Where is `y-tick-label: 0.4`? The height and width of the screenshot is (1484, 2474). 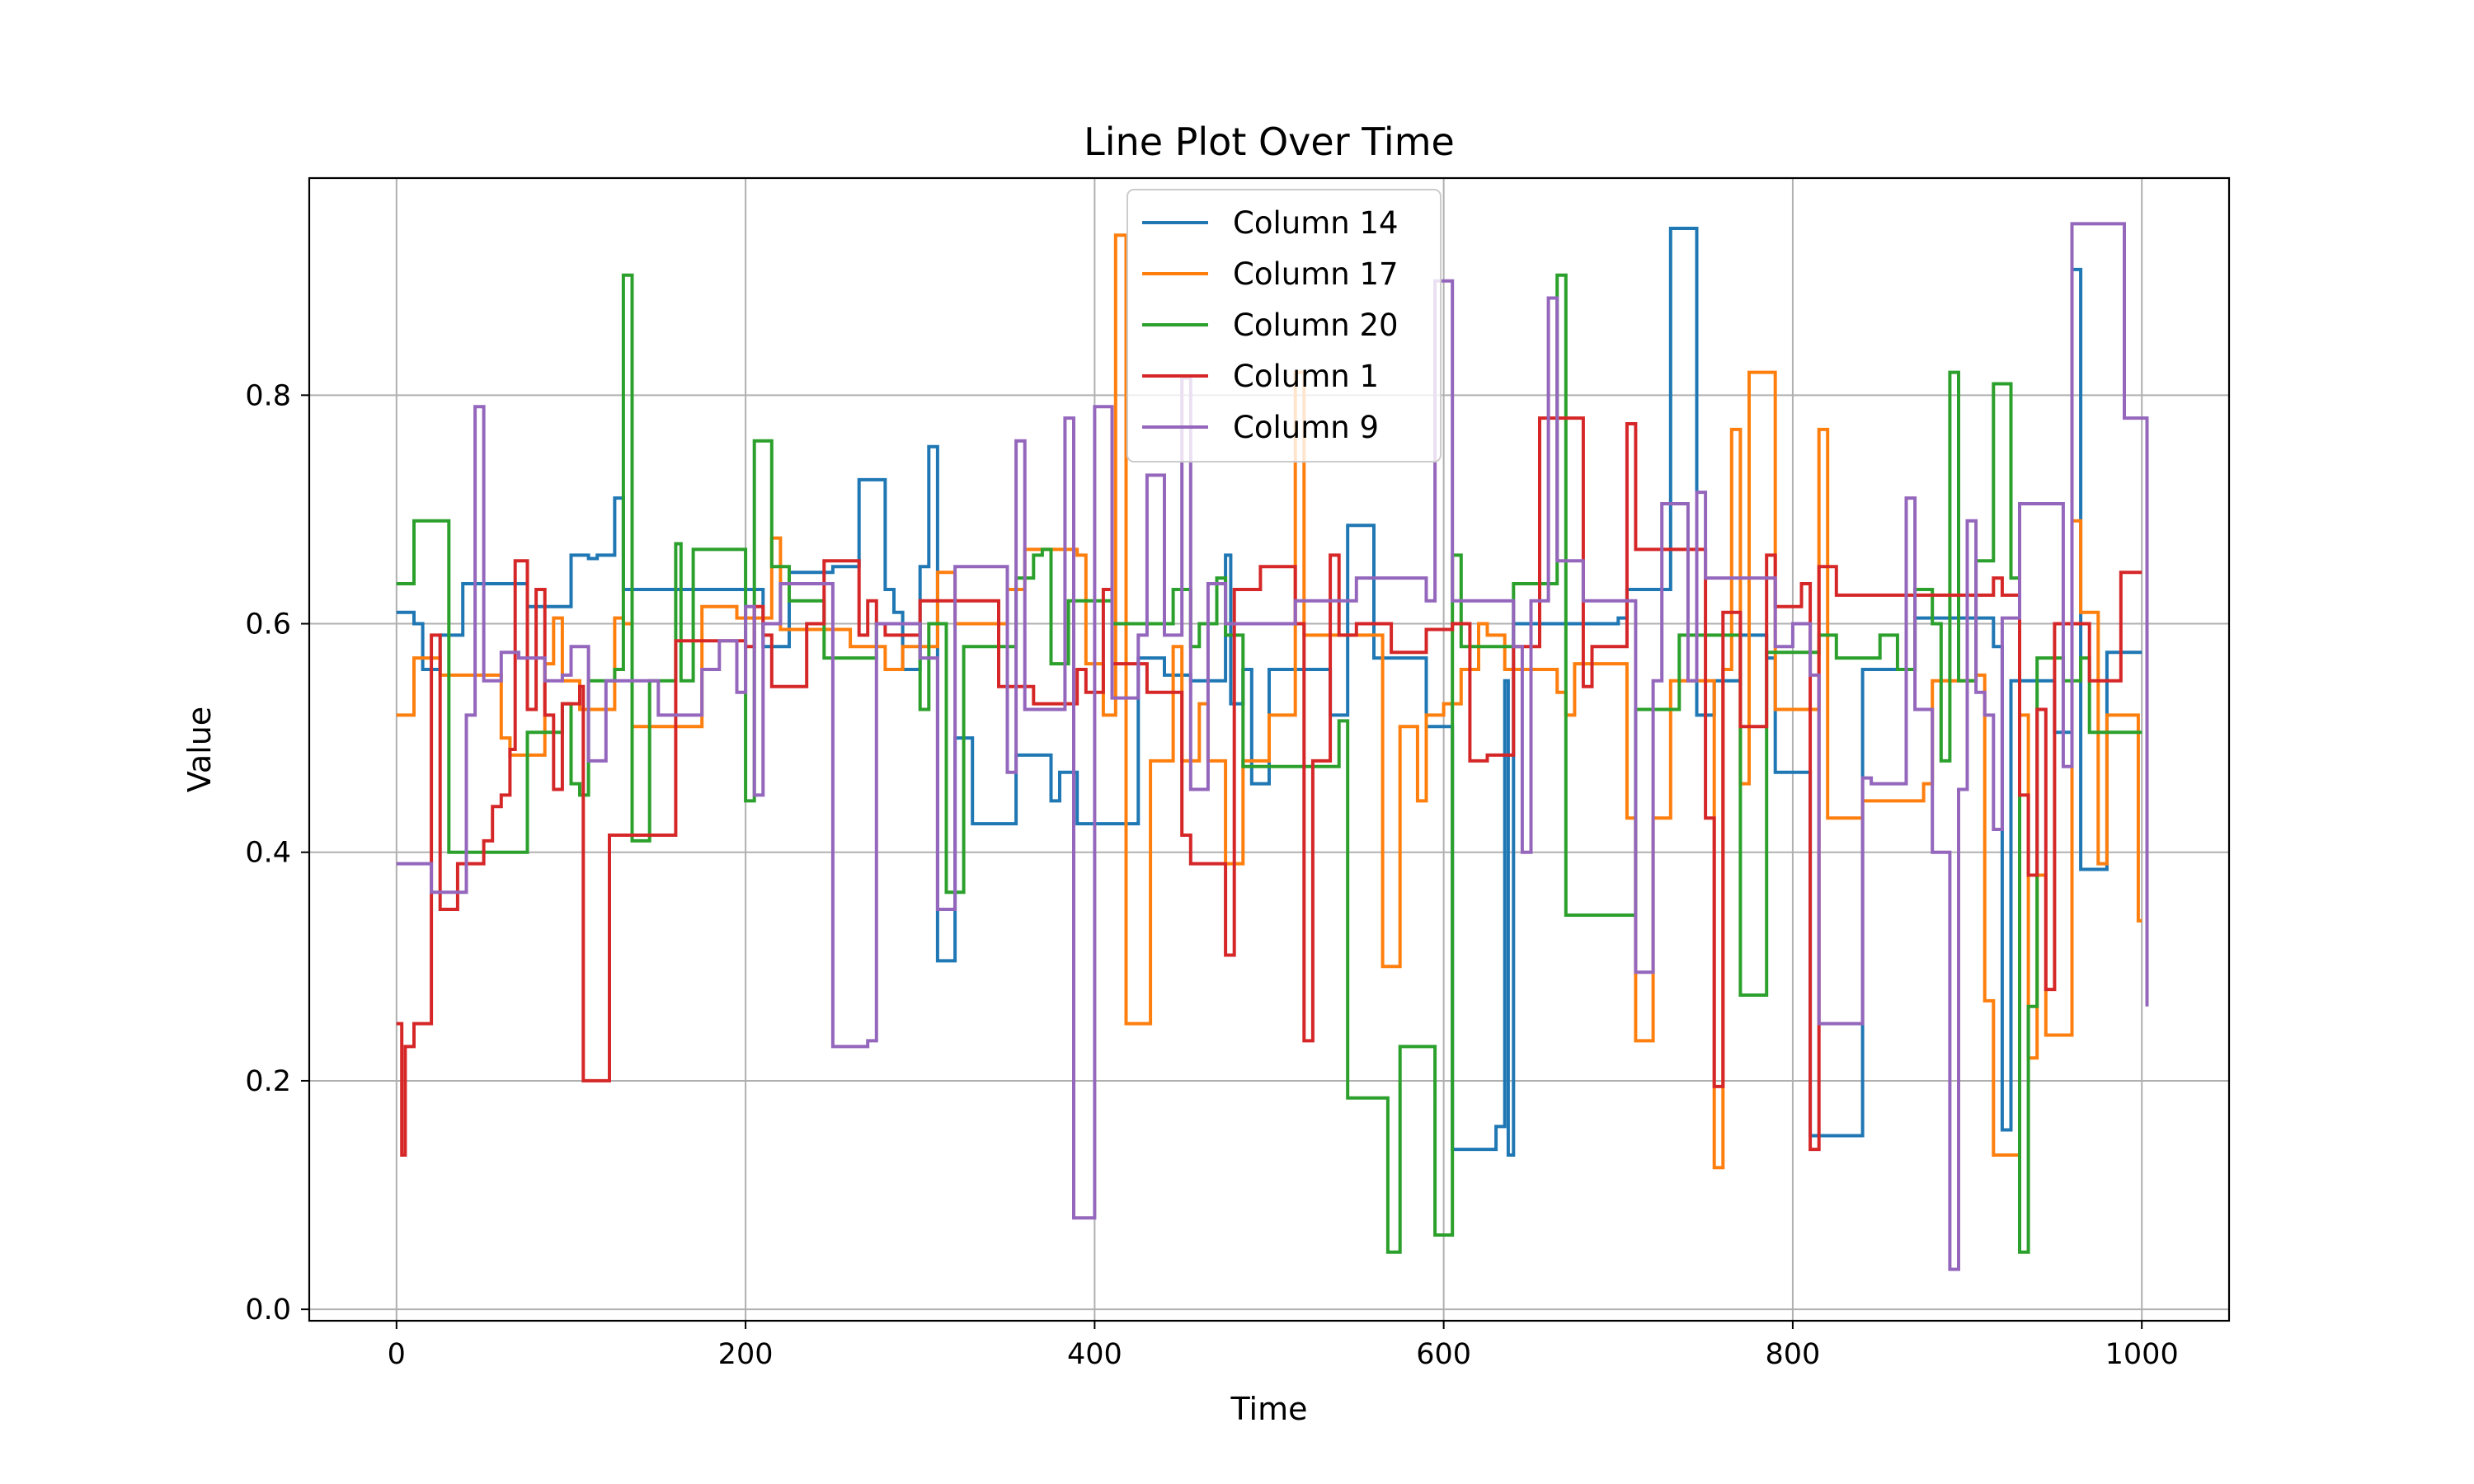 y-tick-label: 0.4 is located at coordinates (268, 853).